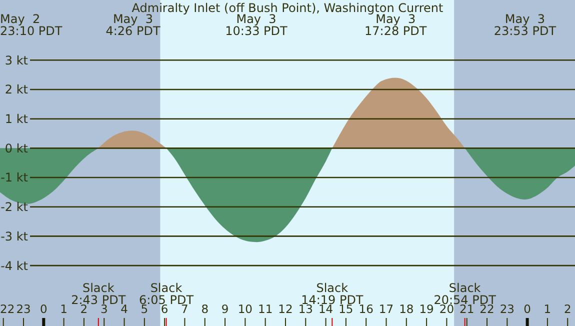  Describe the element at coordinates (426, 309) in the screenshot. I see `x-tick-label: 19` at that location.